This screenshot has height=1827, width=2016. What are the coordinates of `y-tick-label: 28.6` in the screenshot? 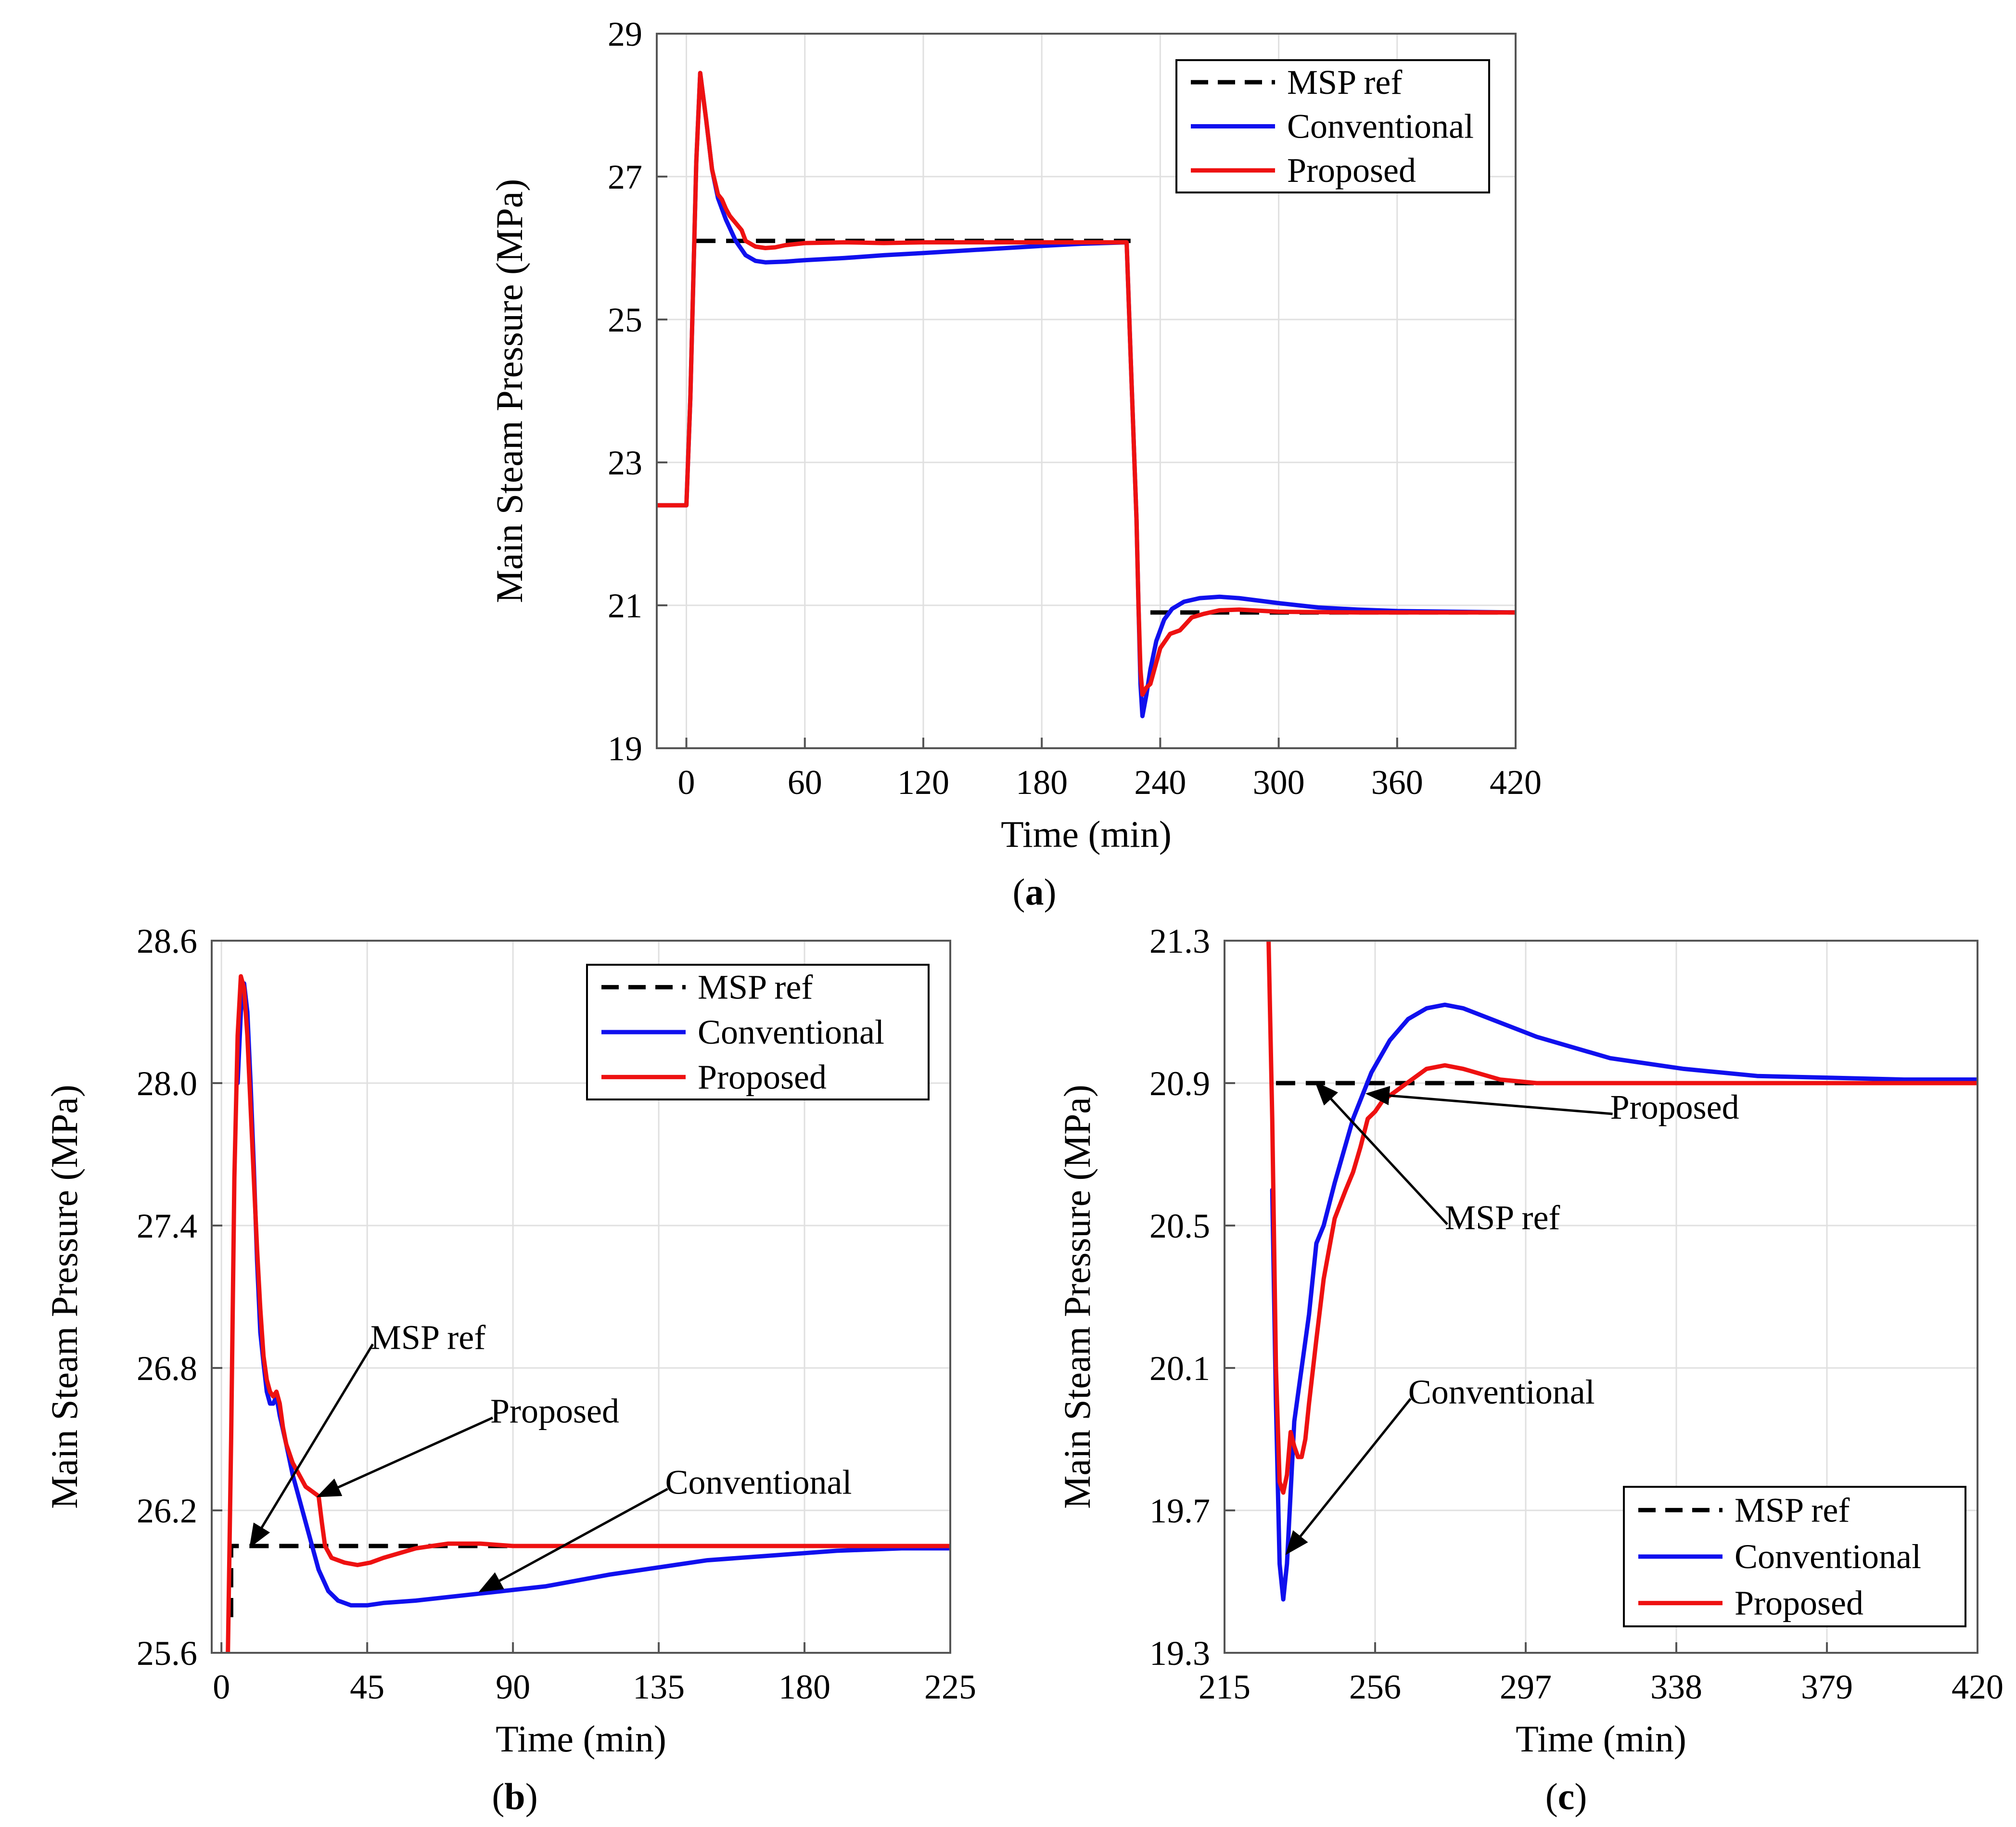 It's located at (167, 941).